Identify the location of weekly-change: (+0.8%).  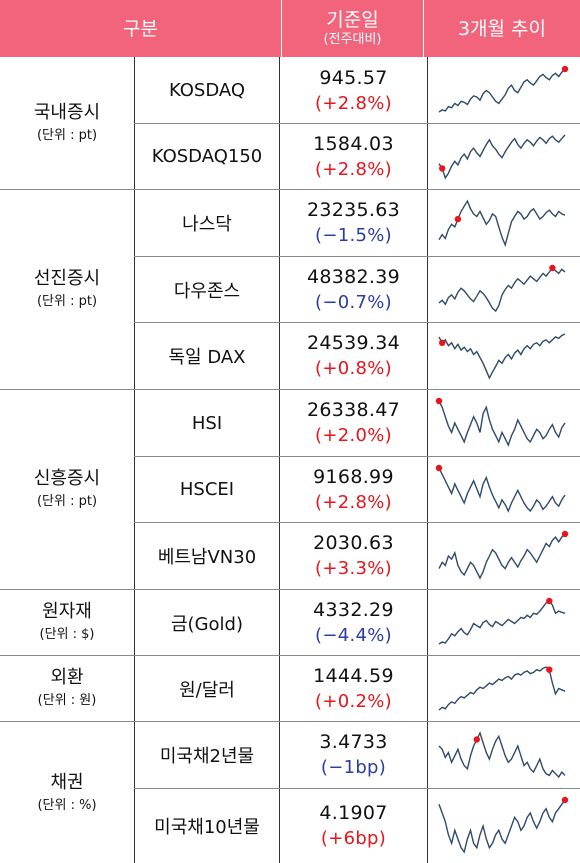
(353, 368).